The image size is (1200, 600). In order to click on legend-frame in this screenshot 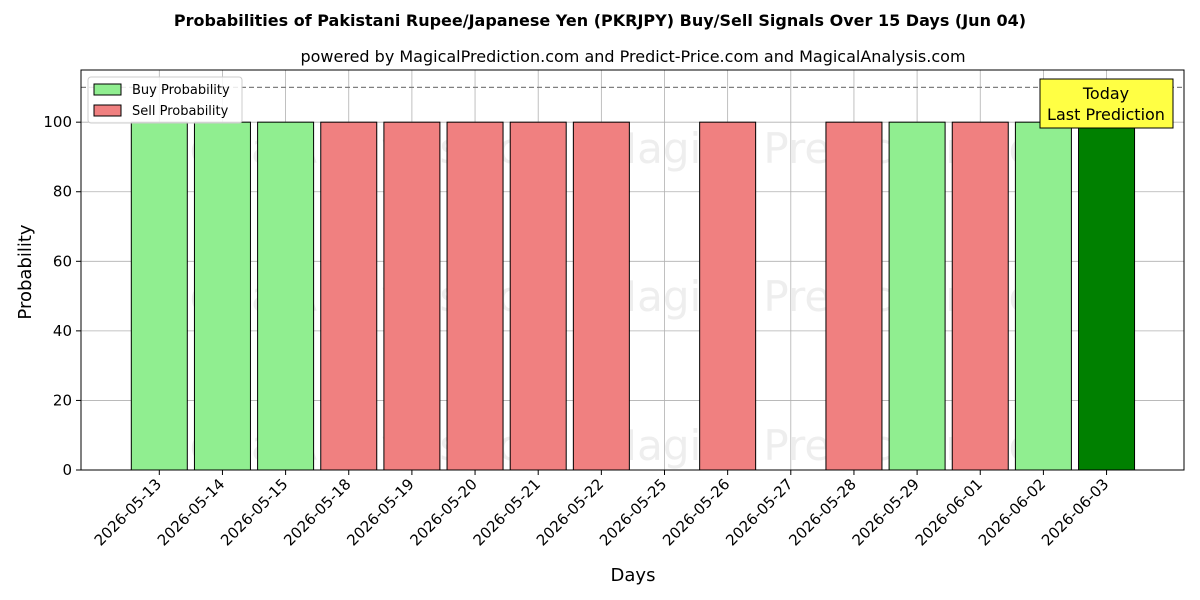, I will do `click(165, 100)`.